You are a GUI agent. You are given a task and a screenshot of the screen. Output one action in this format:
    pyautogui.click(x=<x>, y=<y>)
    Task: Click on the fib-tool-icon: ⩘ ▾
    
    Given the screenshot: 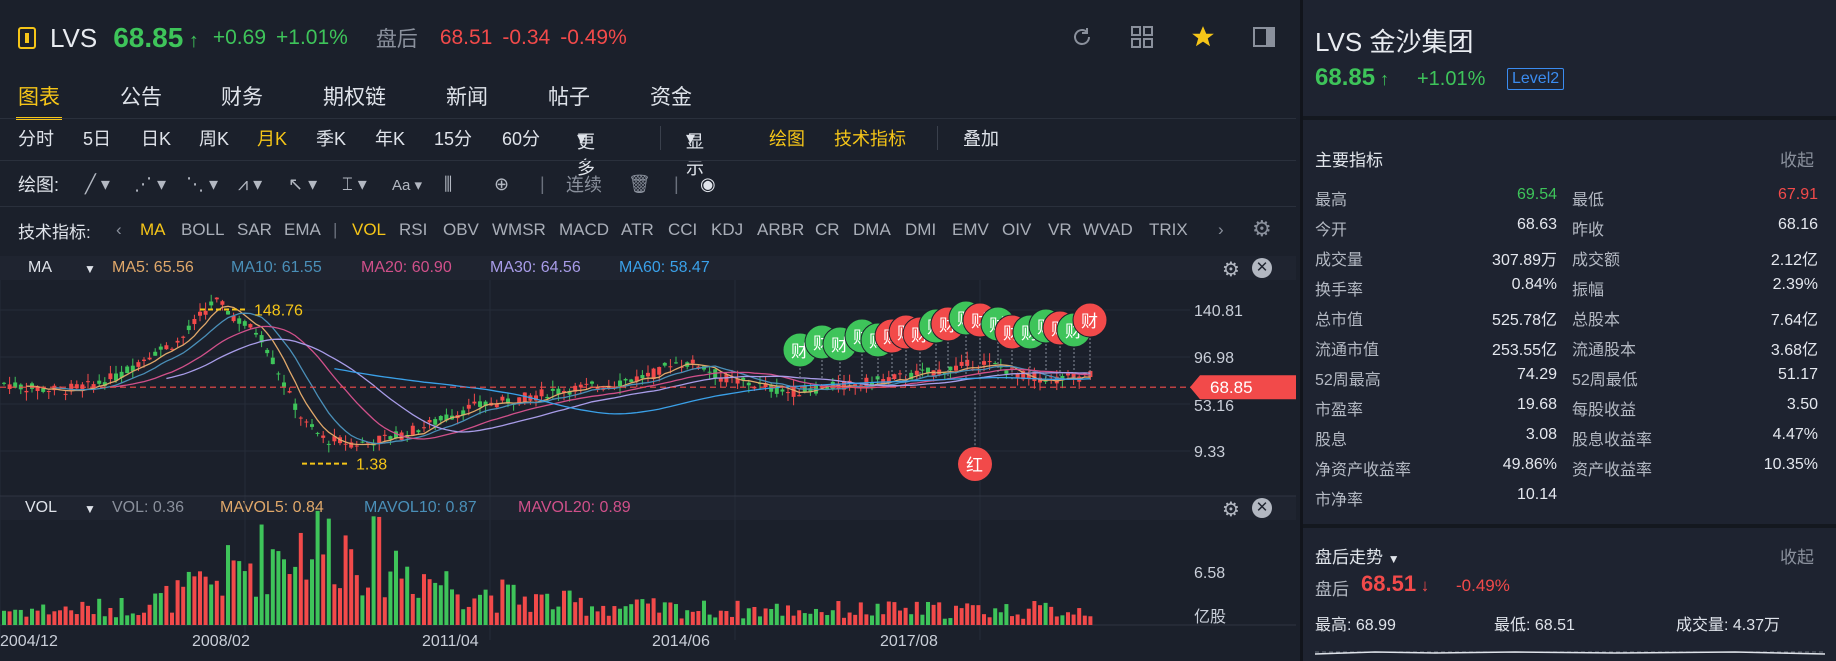 What is the action you would take?
    pyautogui.click(x=250, y=183)
    